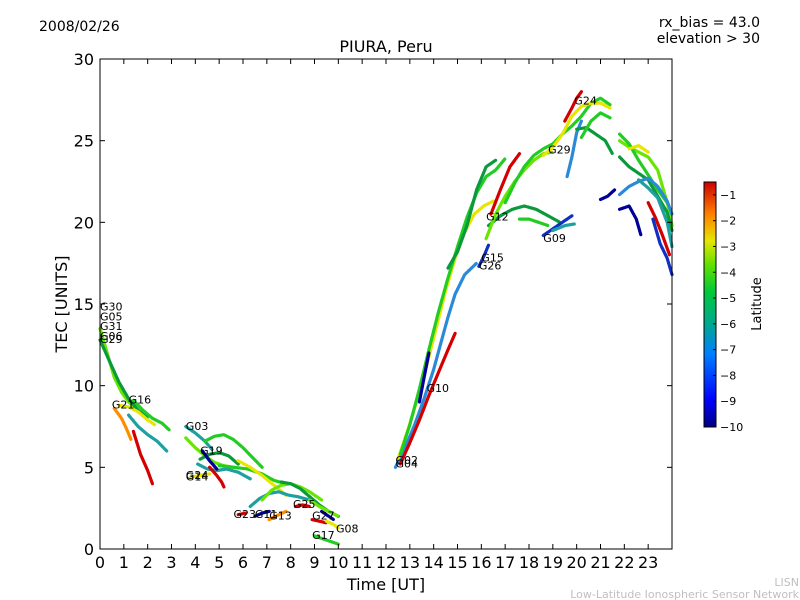  I want to click on x-tick-label: 7, so click(267, 562).